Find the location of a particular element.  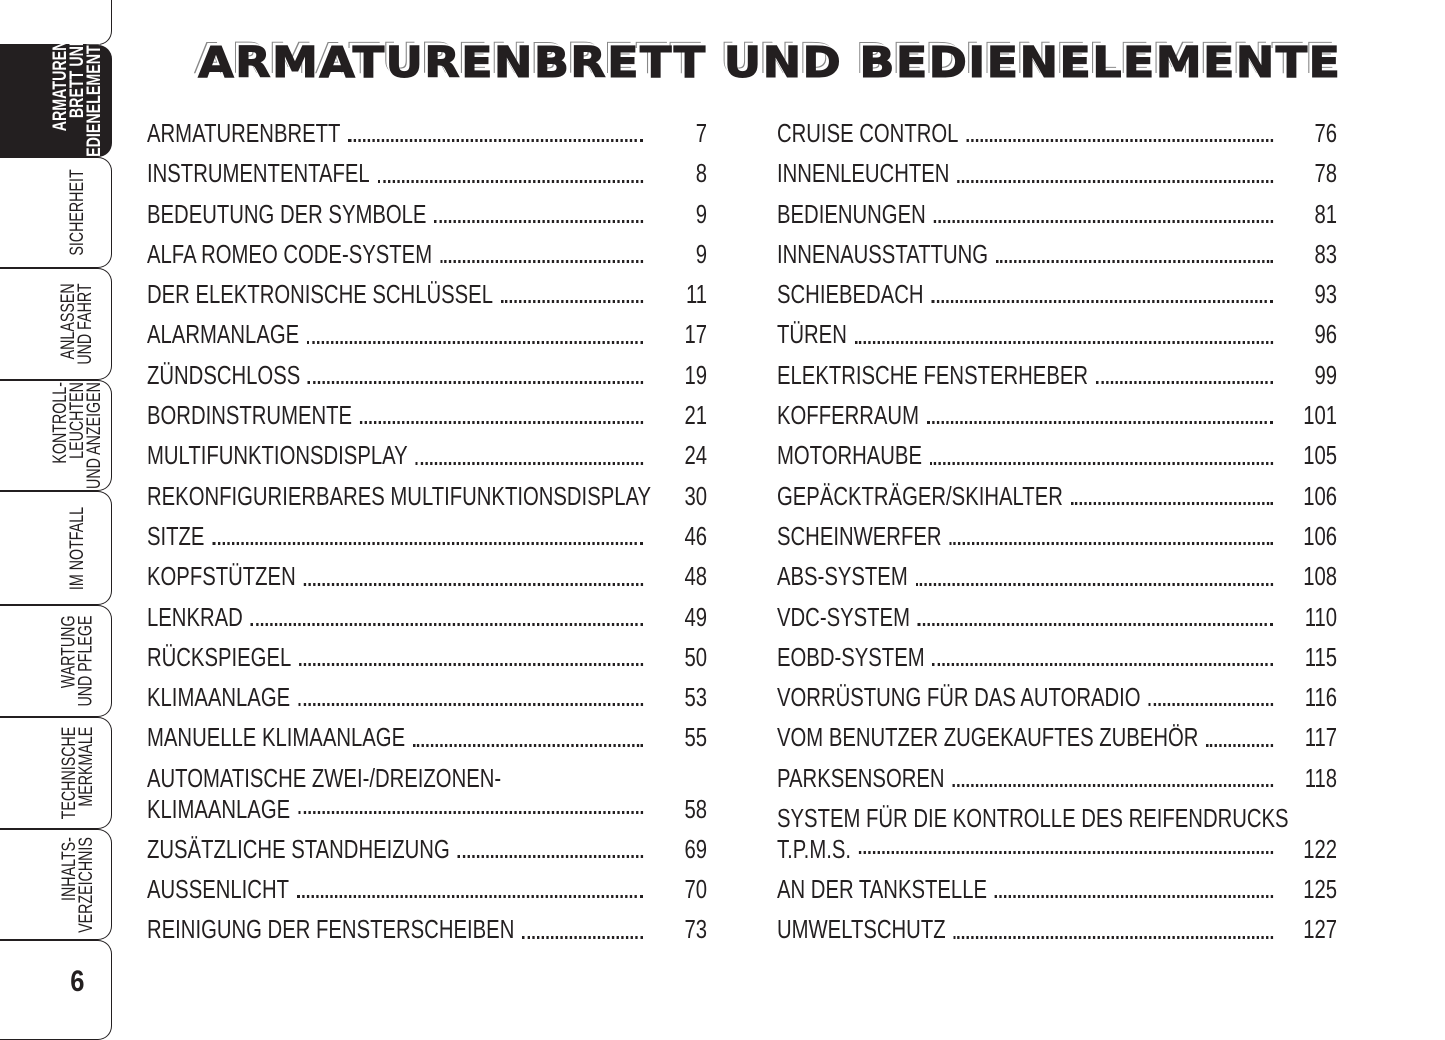

toc-entry: MOTORHAUBE 105 is located at coordinates (1057, 455).